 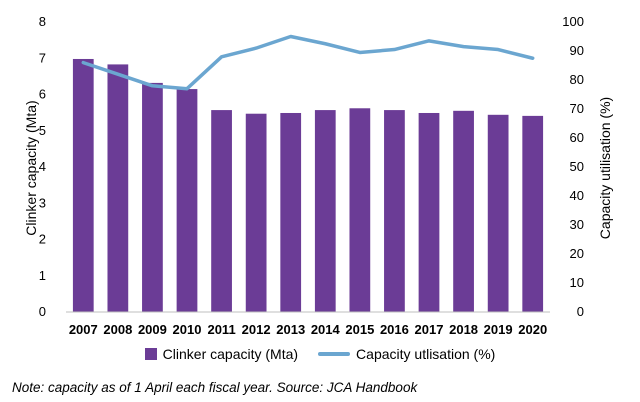 I want to click on x-tick-label: 2010, so click(x=187, y=329).